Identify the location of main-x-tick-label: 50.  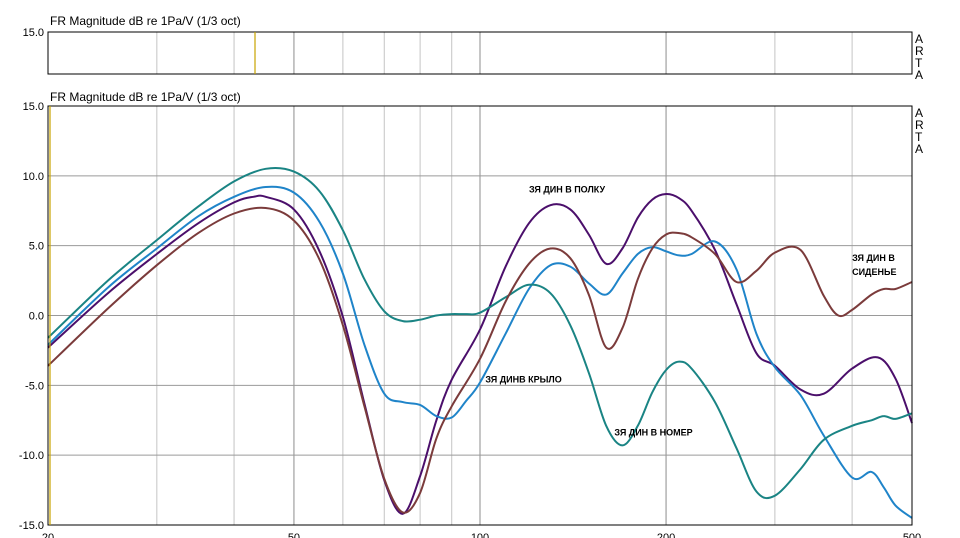
(294, 535).